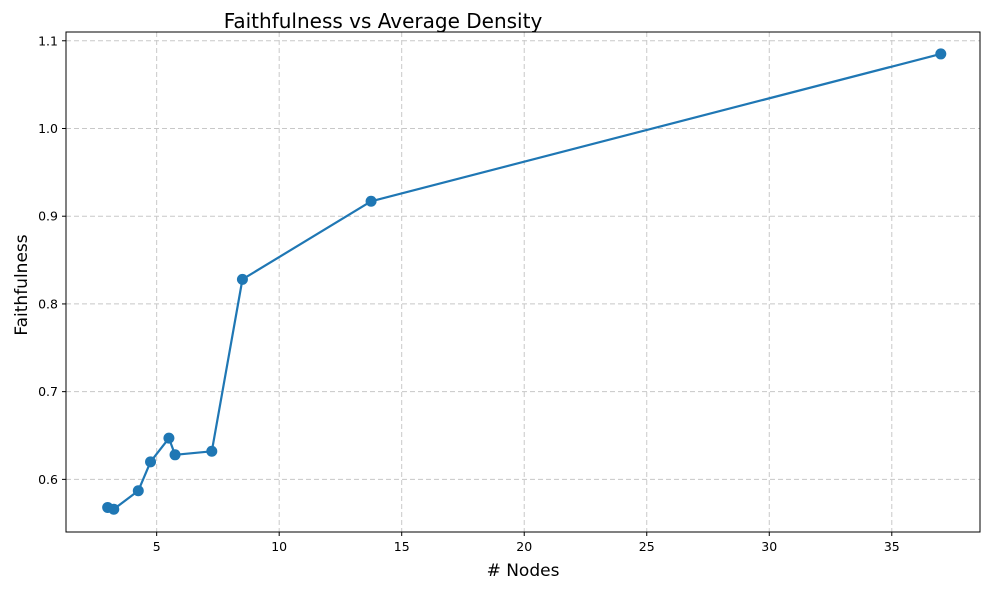  Describe the element at coordinates (279, 546) in the screenshot. I see `x-tick-label: 10` at that location.